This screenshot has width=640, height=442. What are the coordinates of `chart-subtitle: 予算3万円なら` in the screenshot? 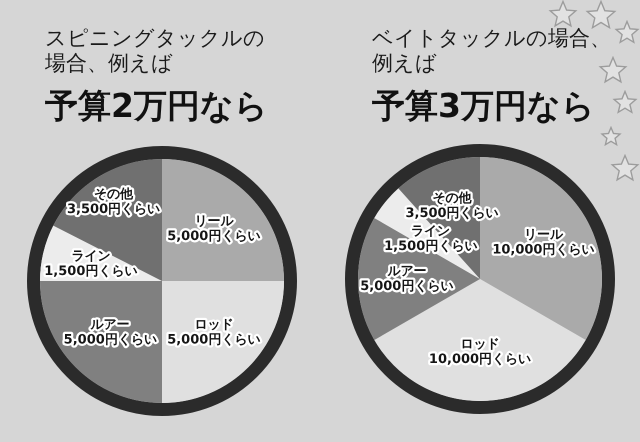 It's located at (483, 106).